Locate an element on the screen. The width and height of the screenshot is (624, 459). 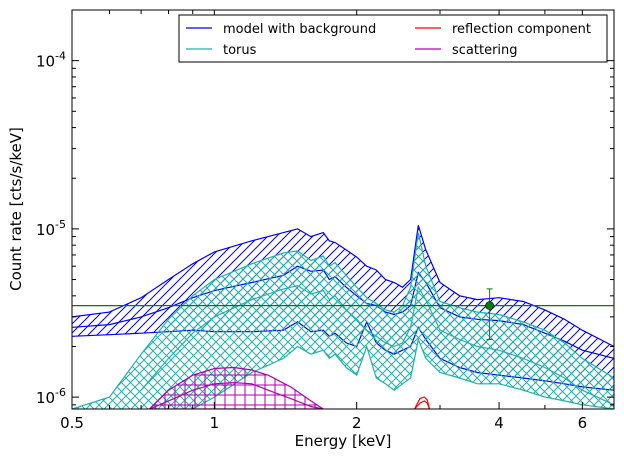
x-tick-label: 2 is located at coordinates (357, 423).